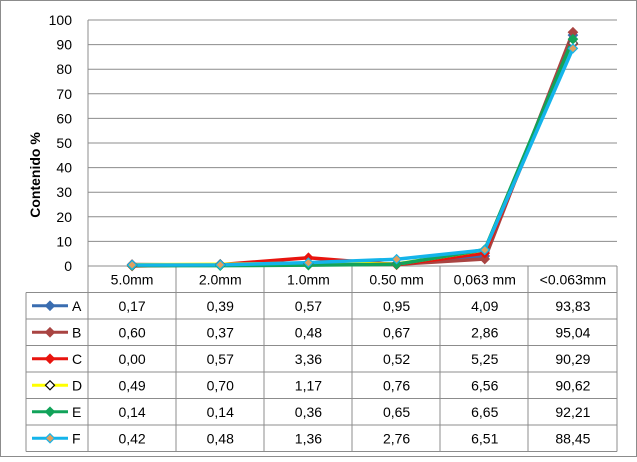 The width and height of the screenshot is (637, 462). Describe the element at coordinates (308, 385) in the screenshot. I see `table-cell-value: 1,17` at that location.